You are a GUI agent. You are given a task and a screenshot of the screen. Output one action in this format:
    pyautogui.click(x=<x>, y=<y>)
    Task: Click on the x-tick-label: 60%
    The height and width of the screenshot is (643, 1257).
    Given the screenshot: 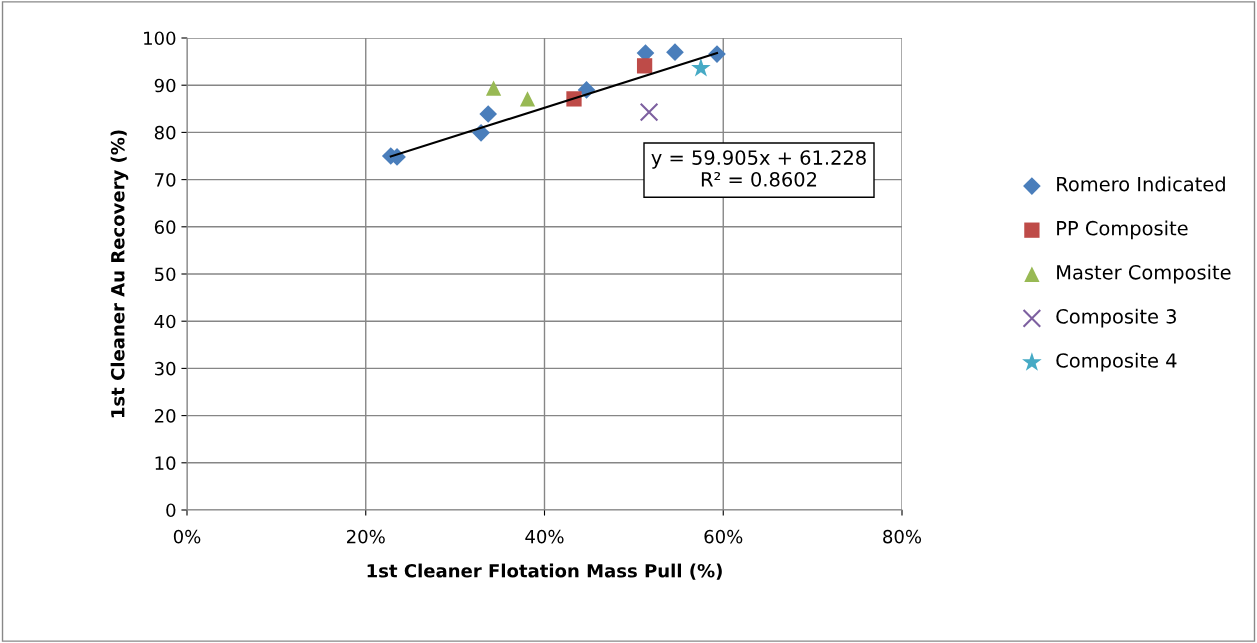 What is the action you would take?
    pyautogui.click(x=723, y=536)
    